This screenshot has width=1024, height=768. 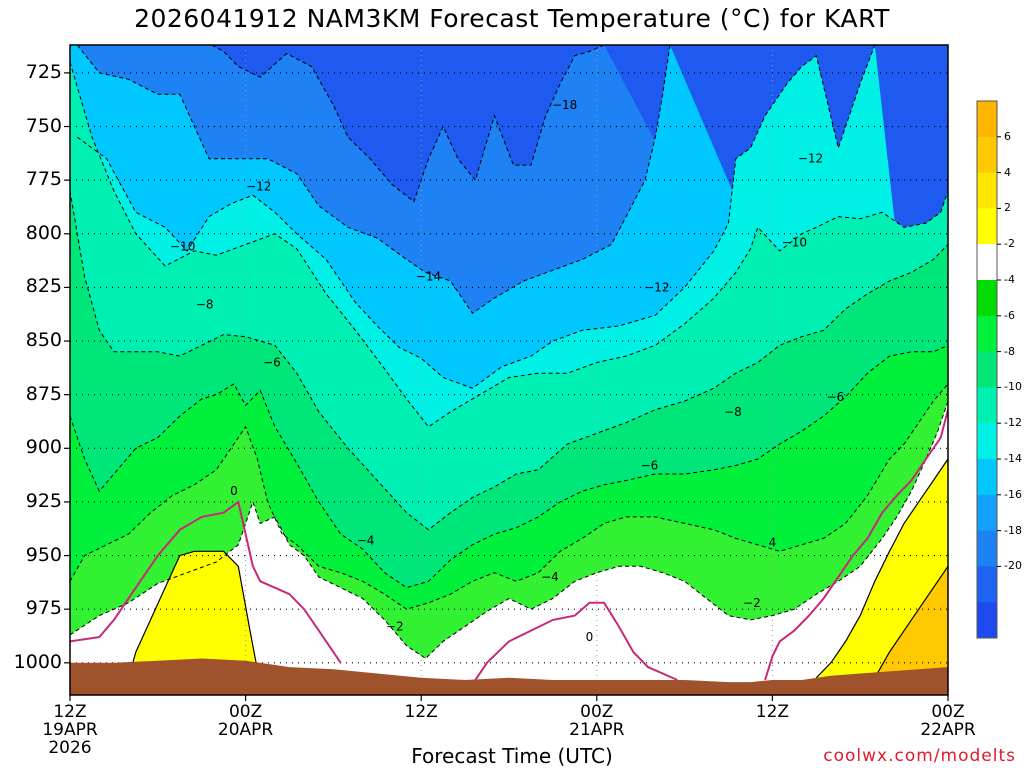 What do you see at coordinates (43, 393) in the screenshot?
I see `y-tick-label: 875` at bounding box center [43, 393].